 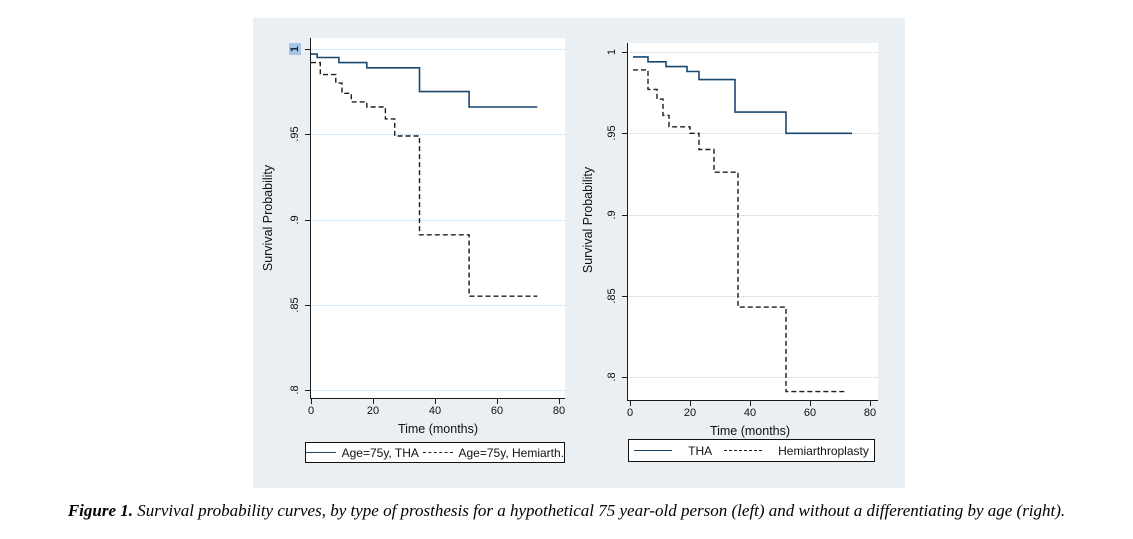 What do you see at coordinates (100, 510) in the screenshot?
I see `caption-label: Figure 1.` at bounding box center [100, 510].